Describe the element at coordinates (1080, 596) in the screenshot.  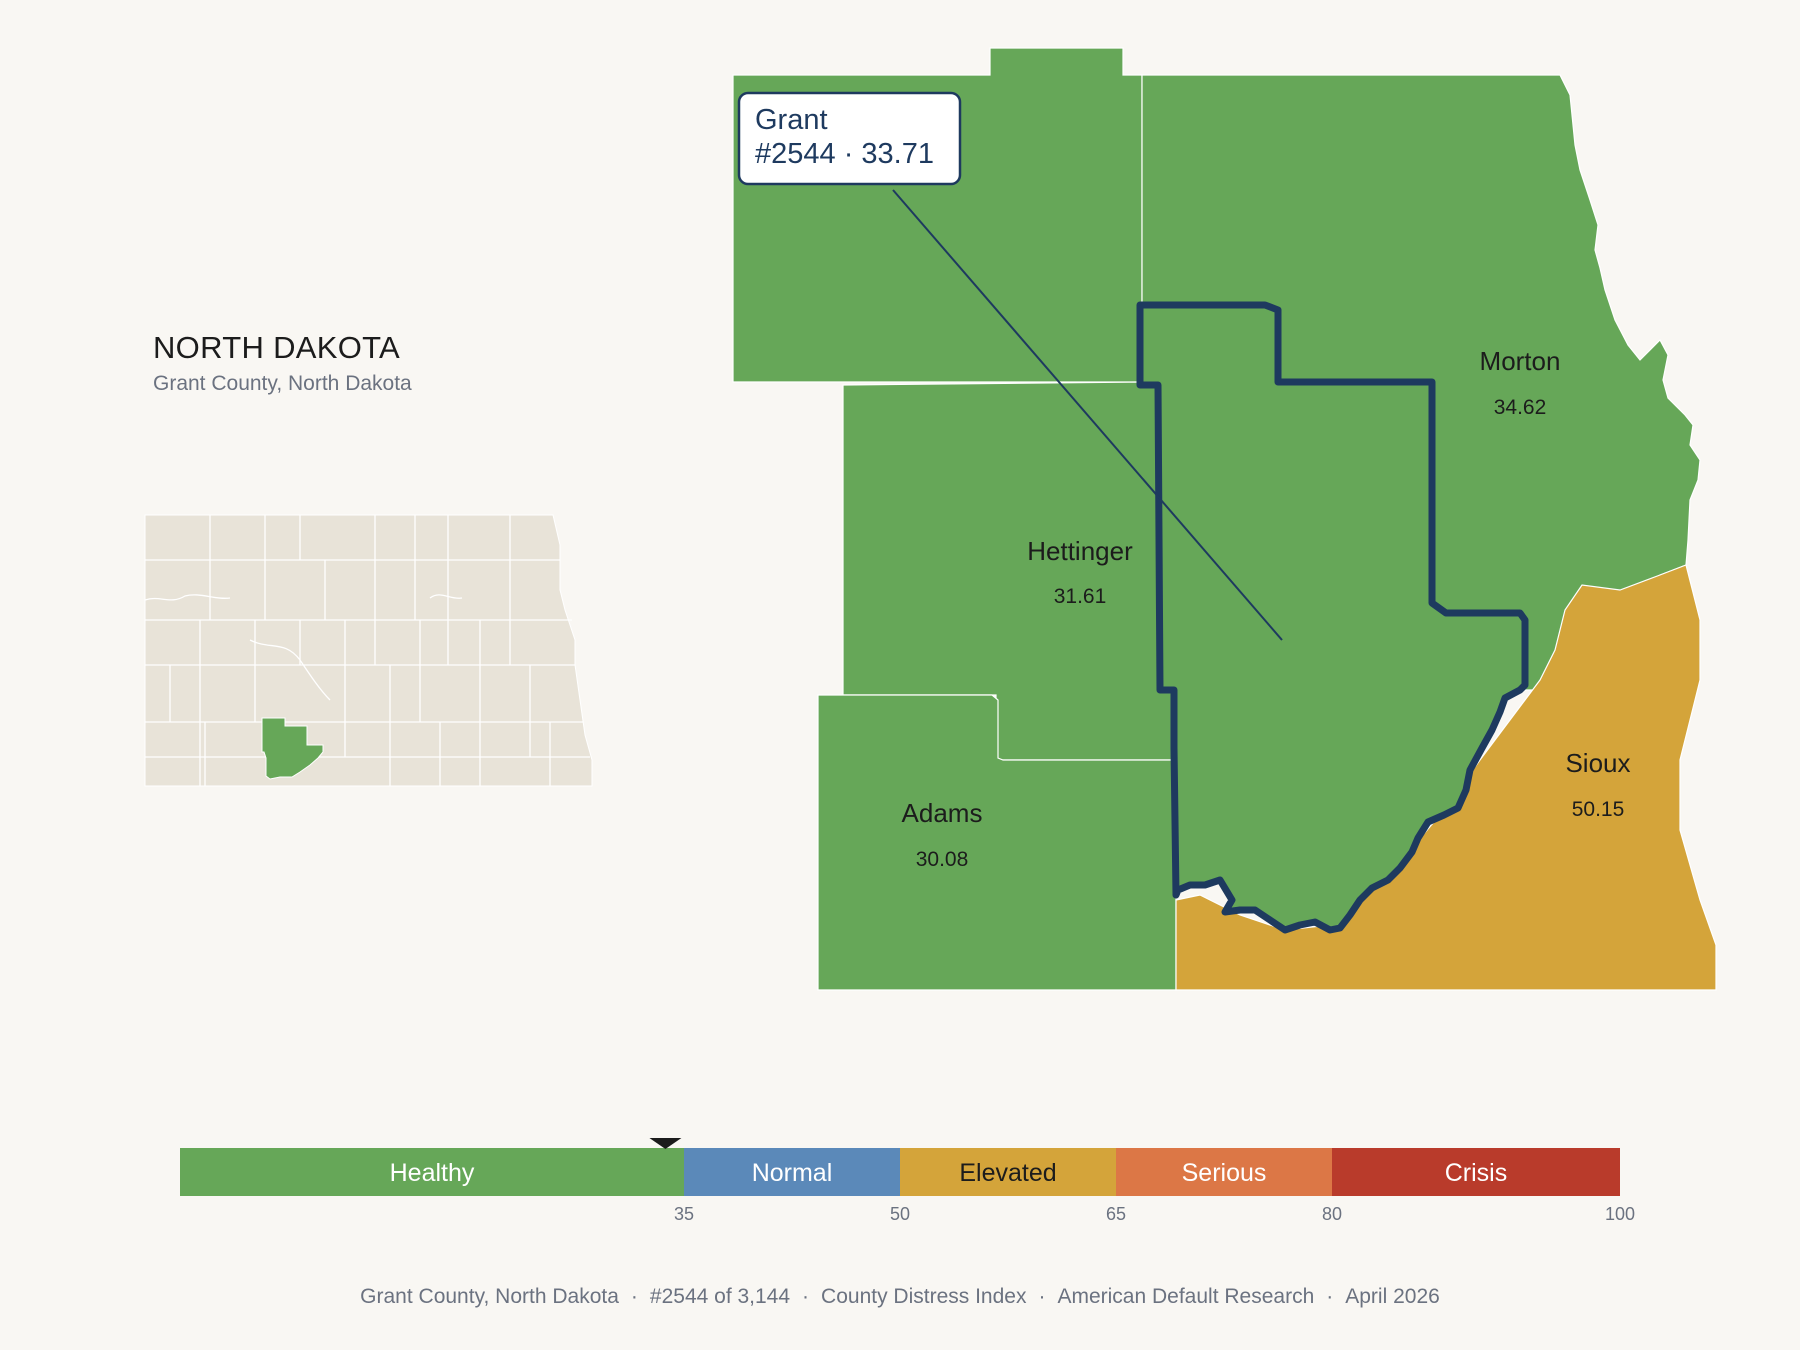
I see `county-score-hettinger: 31.61` at that location.